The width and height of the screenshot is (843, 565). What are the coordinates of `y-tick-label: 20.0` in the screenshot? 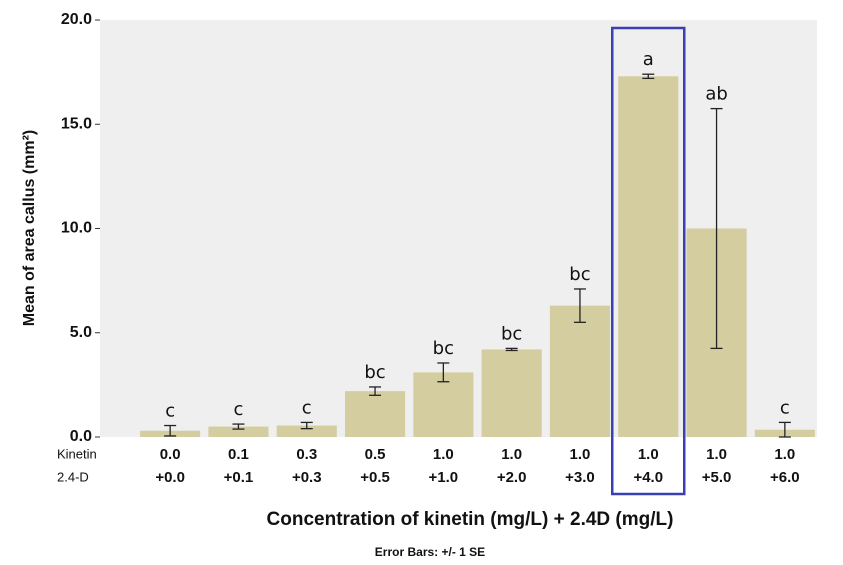 It's located at (76, 19).